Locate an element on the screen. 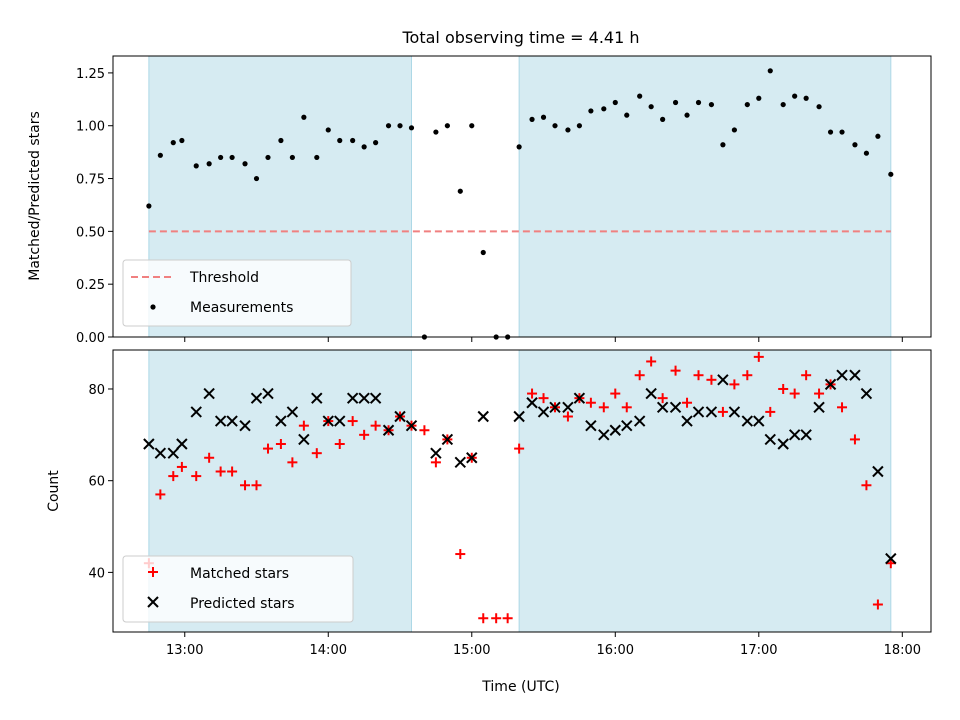  top-y-tick-label: 1.25 is located at coordinates (90, 74).